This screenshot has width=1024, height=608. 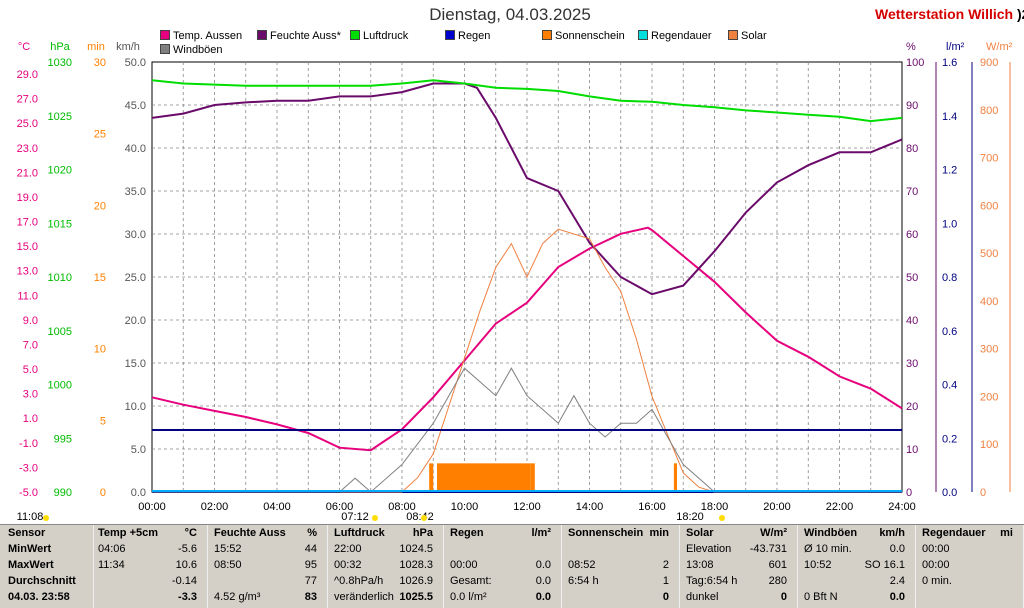 What do you see at coordinates (700, 533) in the screenshot?
I see `stats-header: Solar` at bounding box center [700, 533].